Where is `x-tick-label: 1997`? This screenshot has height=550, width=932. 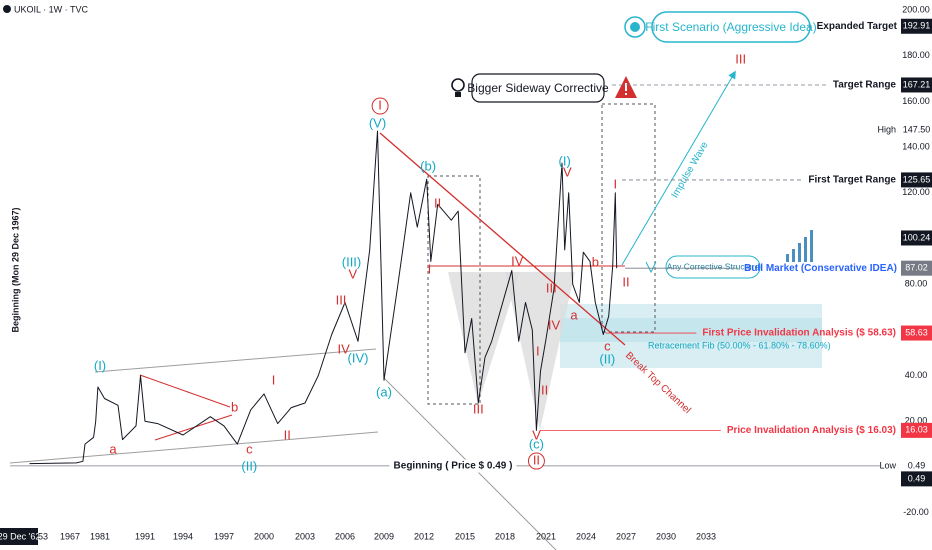
x-tick-label: 1997 is located at coordinates (224, 536).